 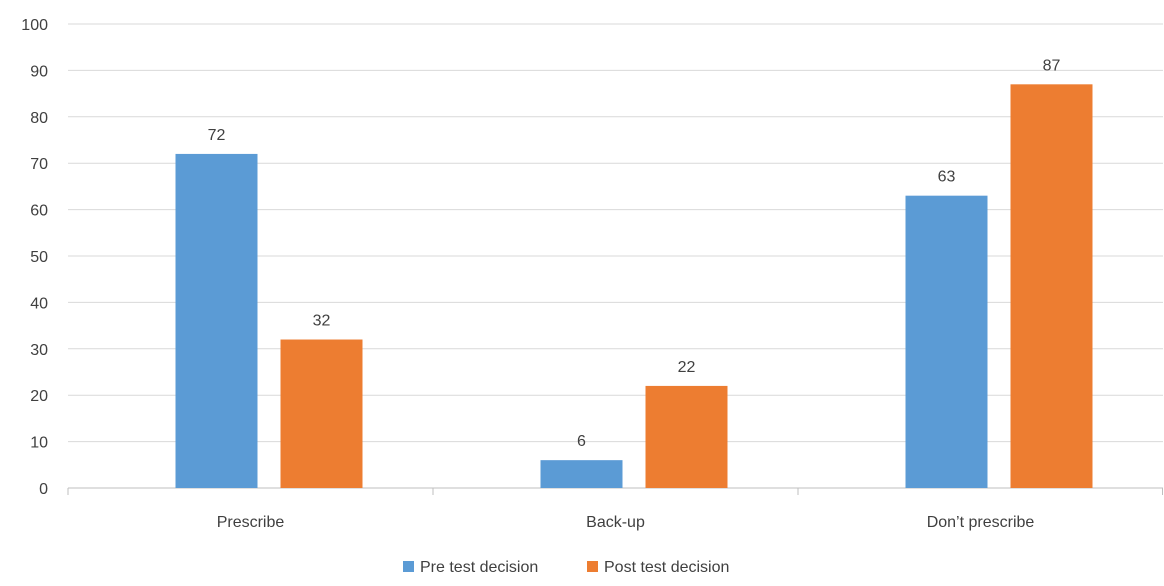 What do you see at coordinates (217, 135) in the screenshot?
I see `data-label: 72` at bounding box center [217, 135].